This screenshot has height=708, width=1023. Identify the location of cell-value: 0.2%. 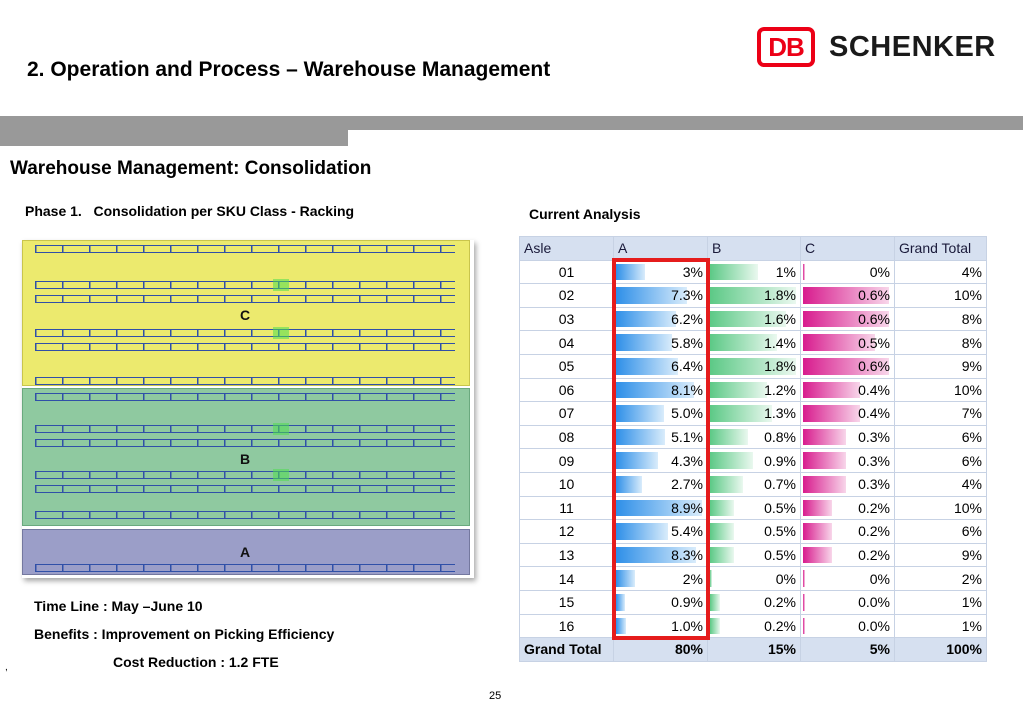
(780, 602).